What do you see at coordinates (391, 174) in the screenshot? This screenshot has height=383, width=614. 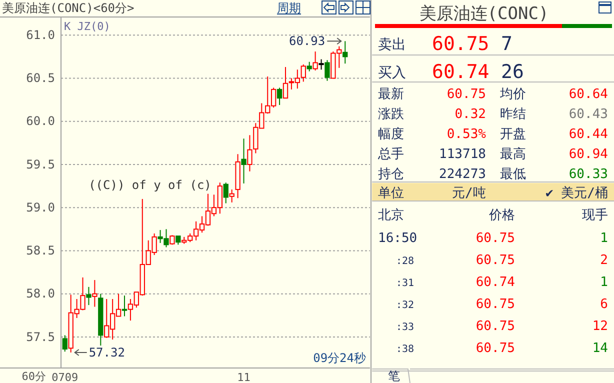 I see `text: 持仓` at bounding box center [391, 174].